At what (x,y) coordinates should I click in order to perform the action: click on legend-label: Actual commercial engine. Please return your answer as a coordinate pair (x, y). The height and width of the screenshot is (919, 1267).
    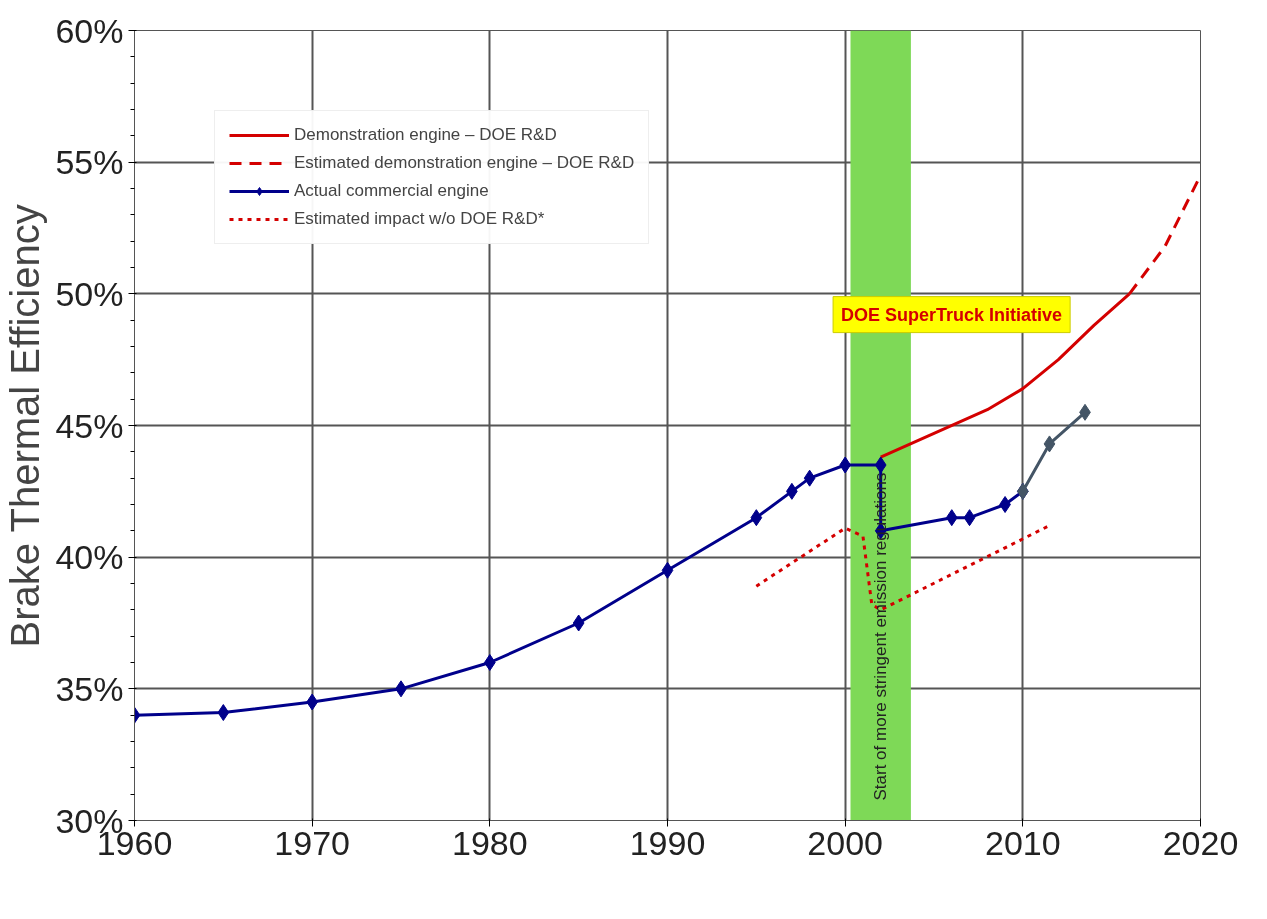
    Looking at the image, I should click on (391, 191).